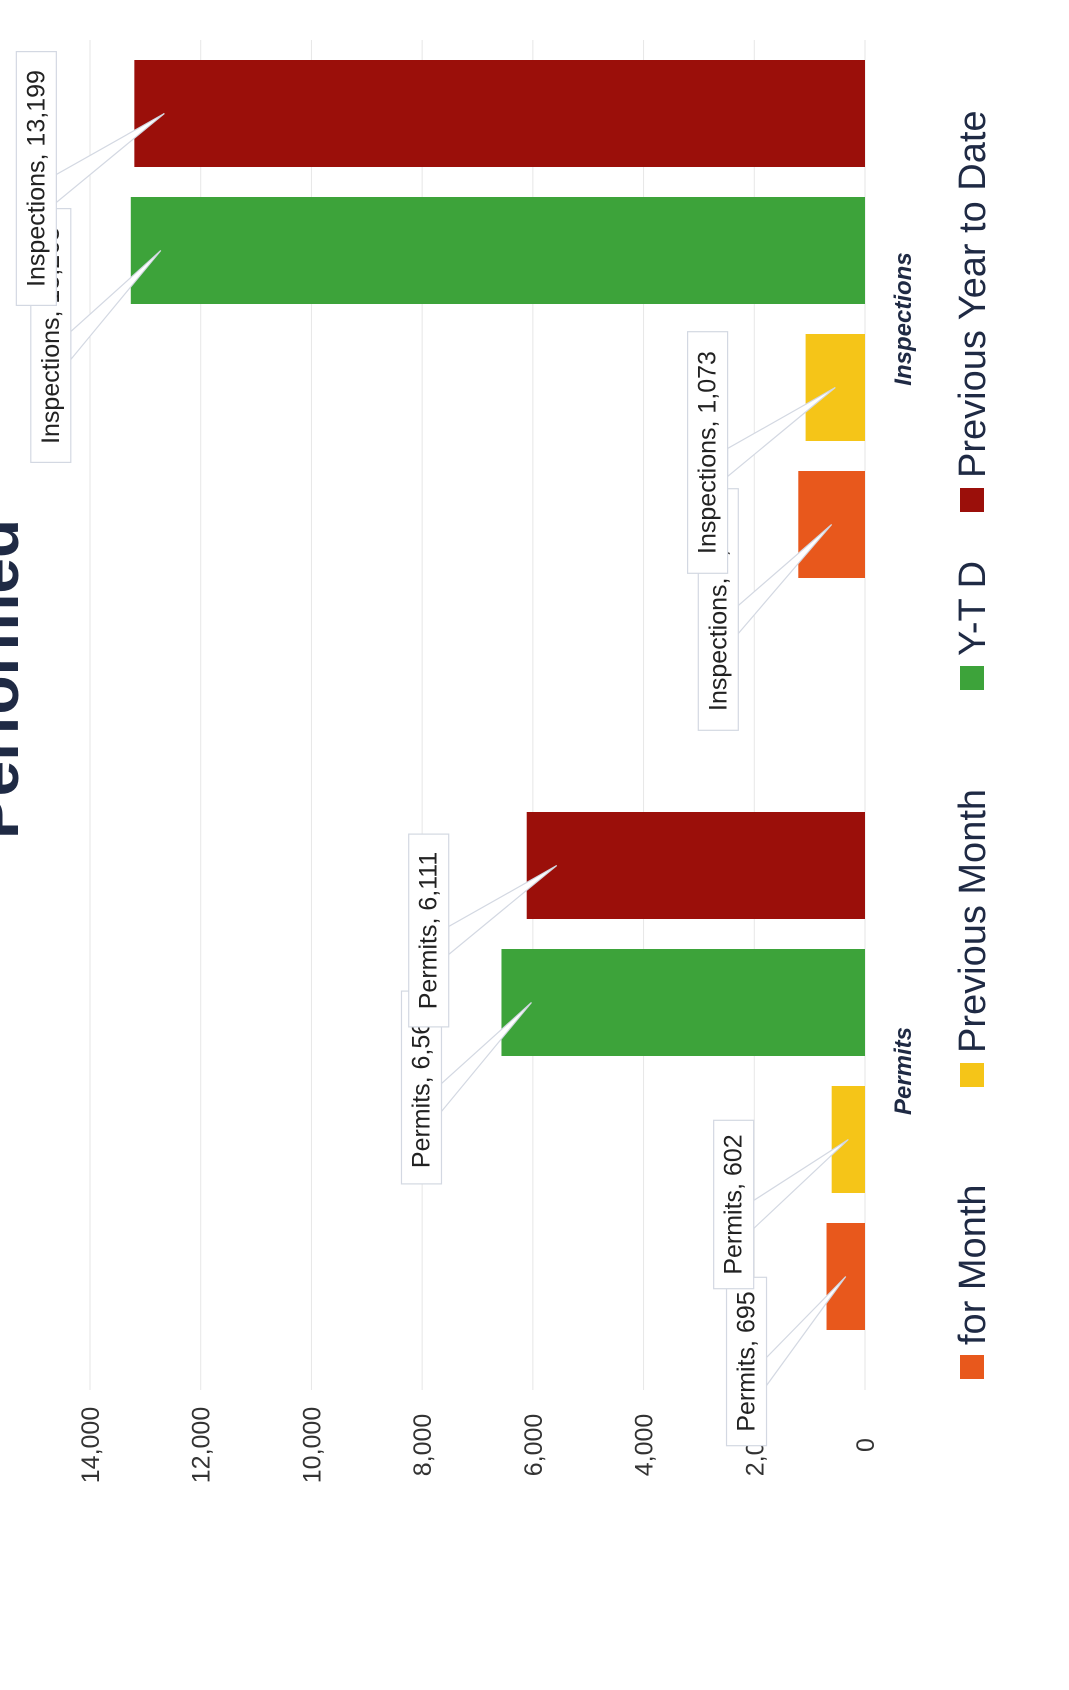 The width and height of the screenshot is (1069, 1690). I want to click on legend-item: Previous Month, so click(973, 938).